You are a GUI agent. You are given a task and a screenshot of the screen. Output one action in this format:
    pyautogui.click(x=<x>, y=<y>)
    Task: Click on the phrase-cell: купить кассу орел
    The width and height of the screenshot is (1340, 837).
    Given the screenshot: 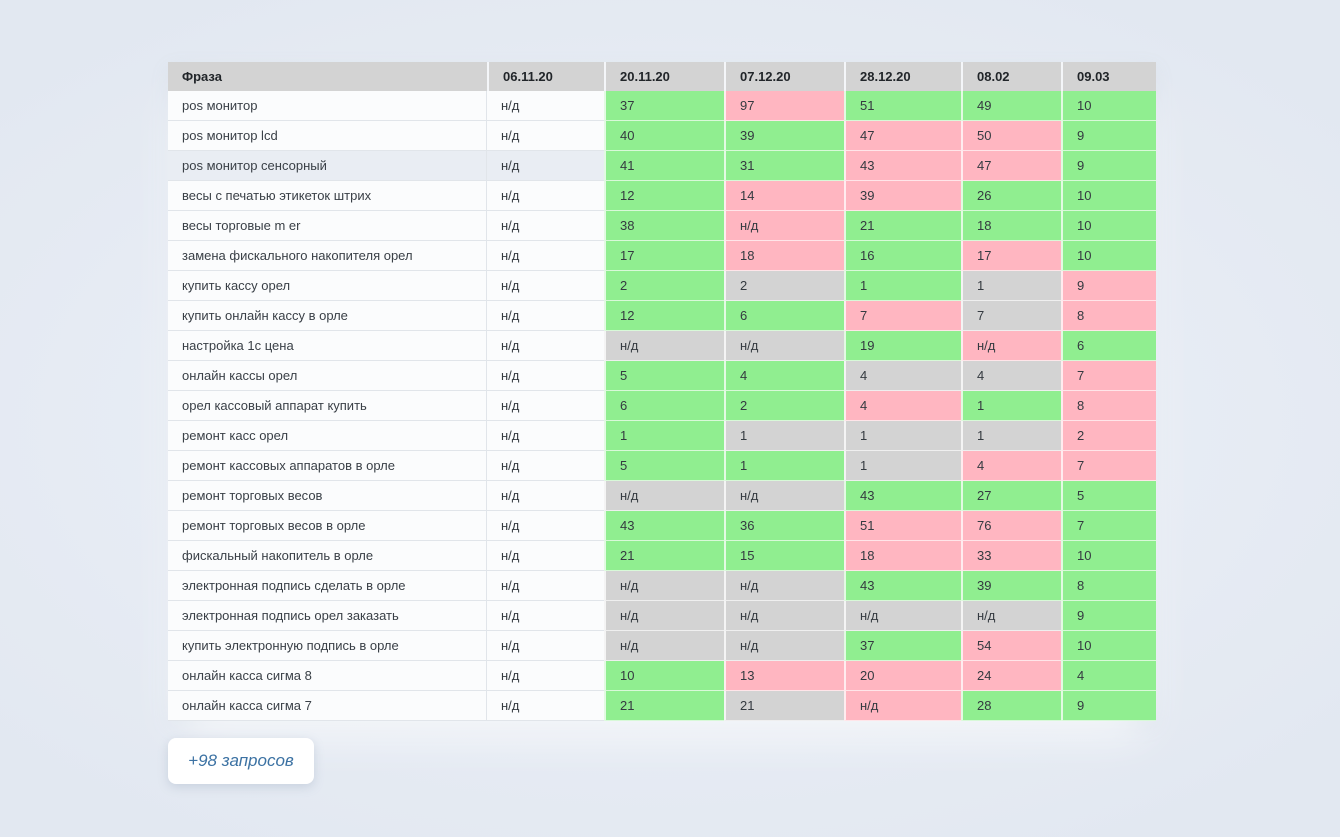 What is the action you would take?
    pyautogui.click(x=327, y=286)
    